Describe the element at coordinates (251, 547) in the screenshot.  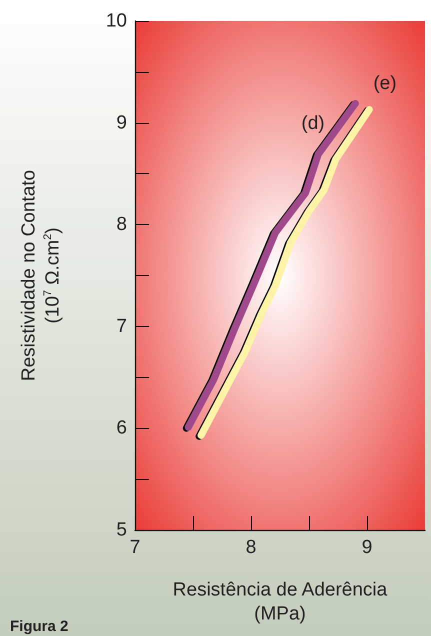
I see `x-tick-label: 8` at that location.